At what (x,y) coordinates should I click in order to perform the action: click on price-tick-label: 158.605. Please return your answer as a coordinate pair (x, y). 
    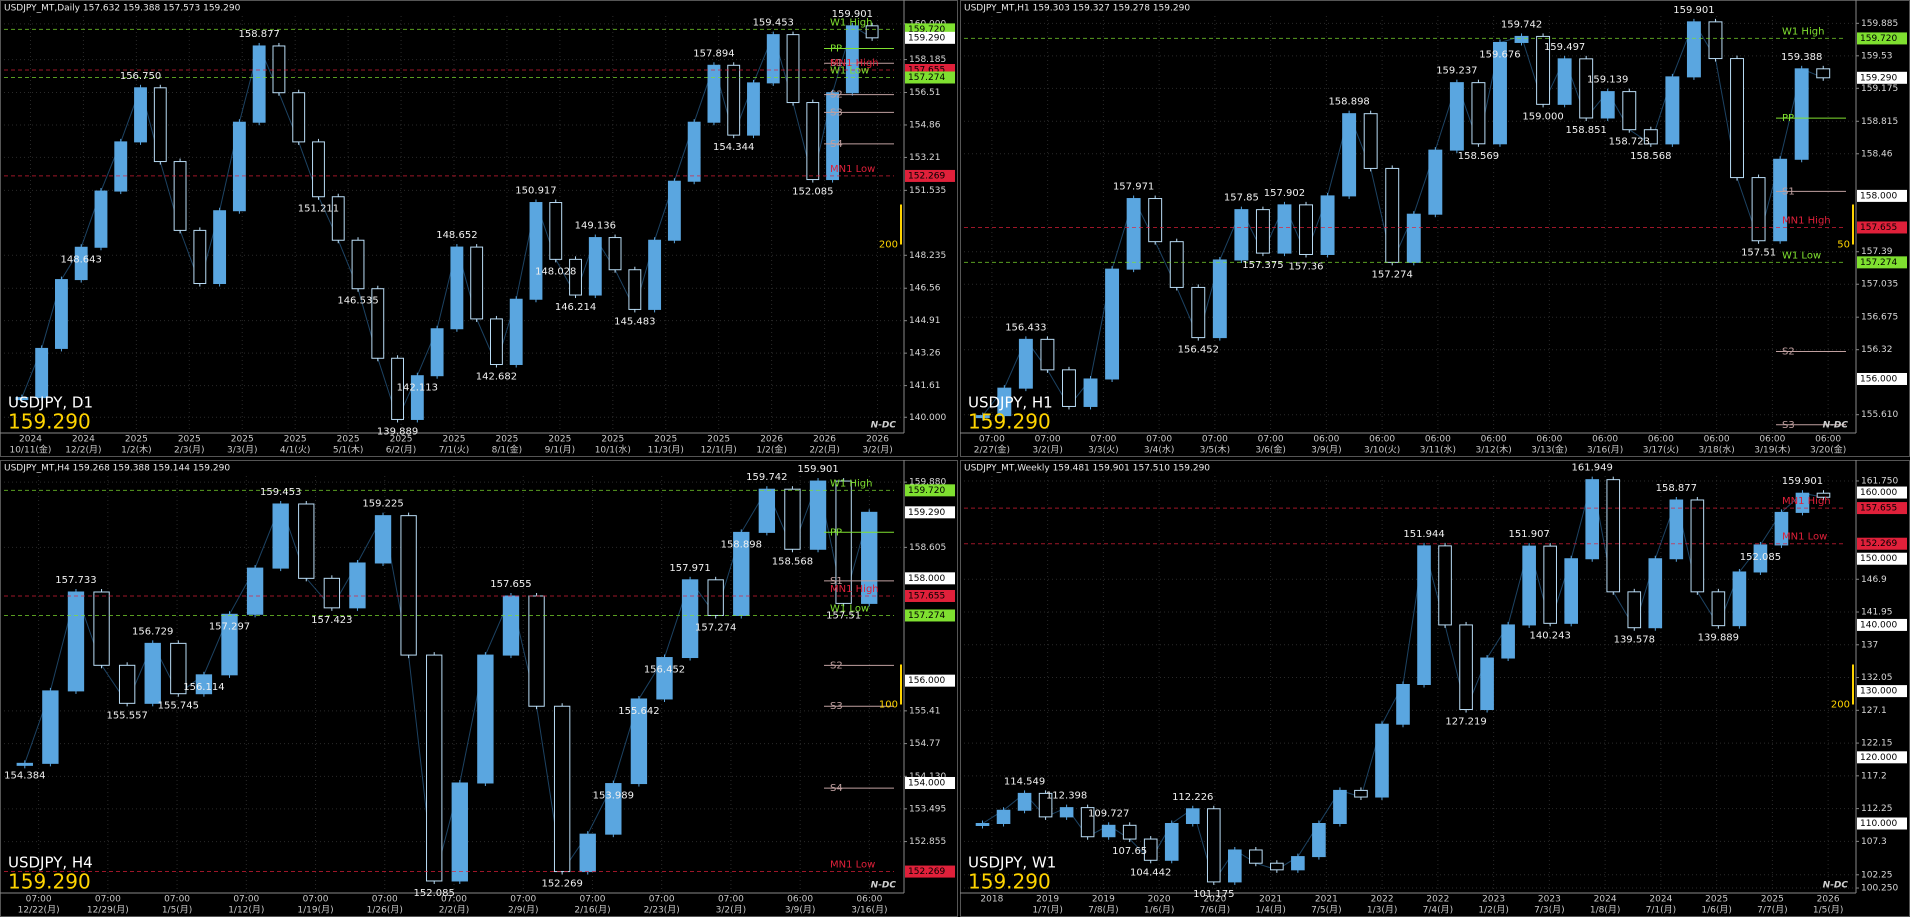
    Looking at the image, I should click on (927, 548).